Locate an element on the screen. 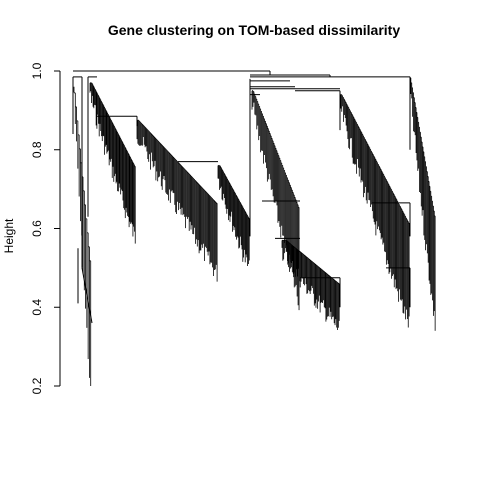 The height and width of the screenshot is (480, 480). cluster-d-leaves is located at coordinates (233, 216).